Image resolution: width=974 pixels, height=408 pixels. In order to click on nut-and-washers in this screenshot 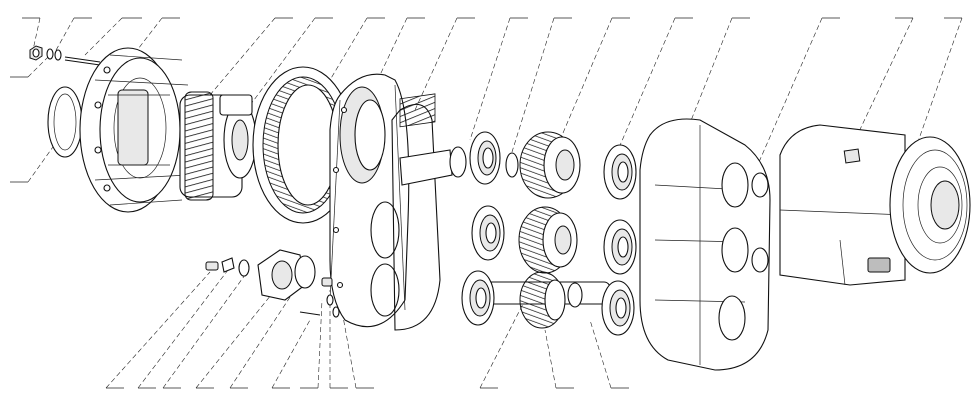, I will do `click(45, 53)`.